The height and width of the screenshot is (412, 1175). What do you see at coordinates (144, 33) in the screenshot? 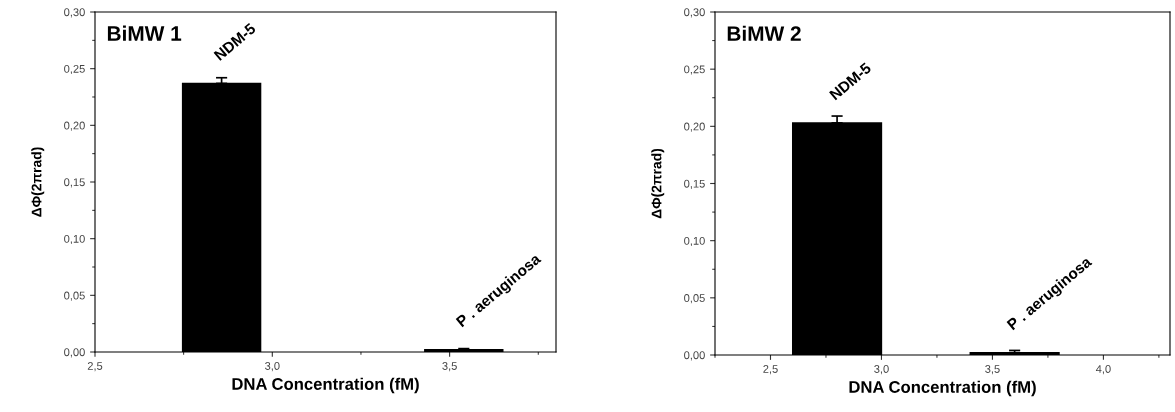
I see `text: BiMW 1` at bounding box center [144, 33].